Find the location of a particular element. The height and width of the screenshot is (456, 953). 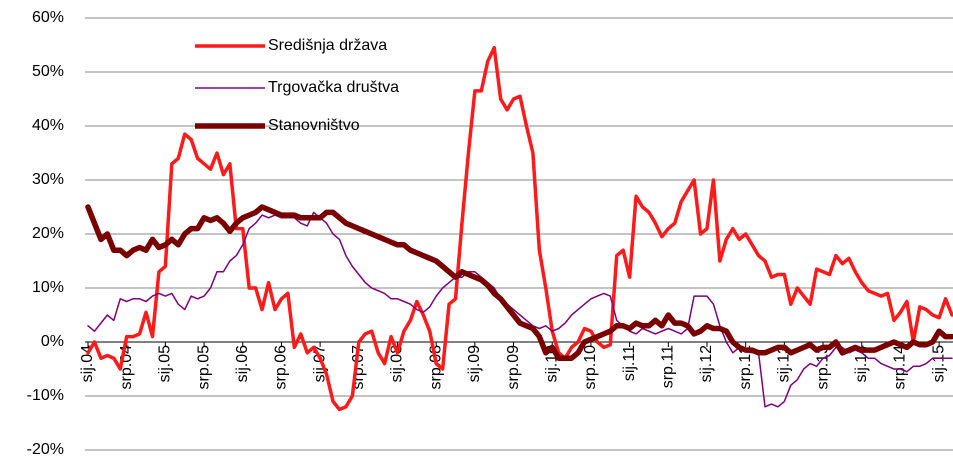

x-tick-label: sij.08 is located at coordinates (397, 363).